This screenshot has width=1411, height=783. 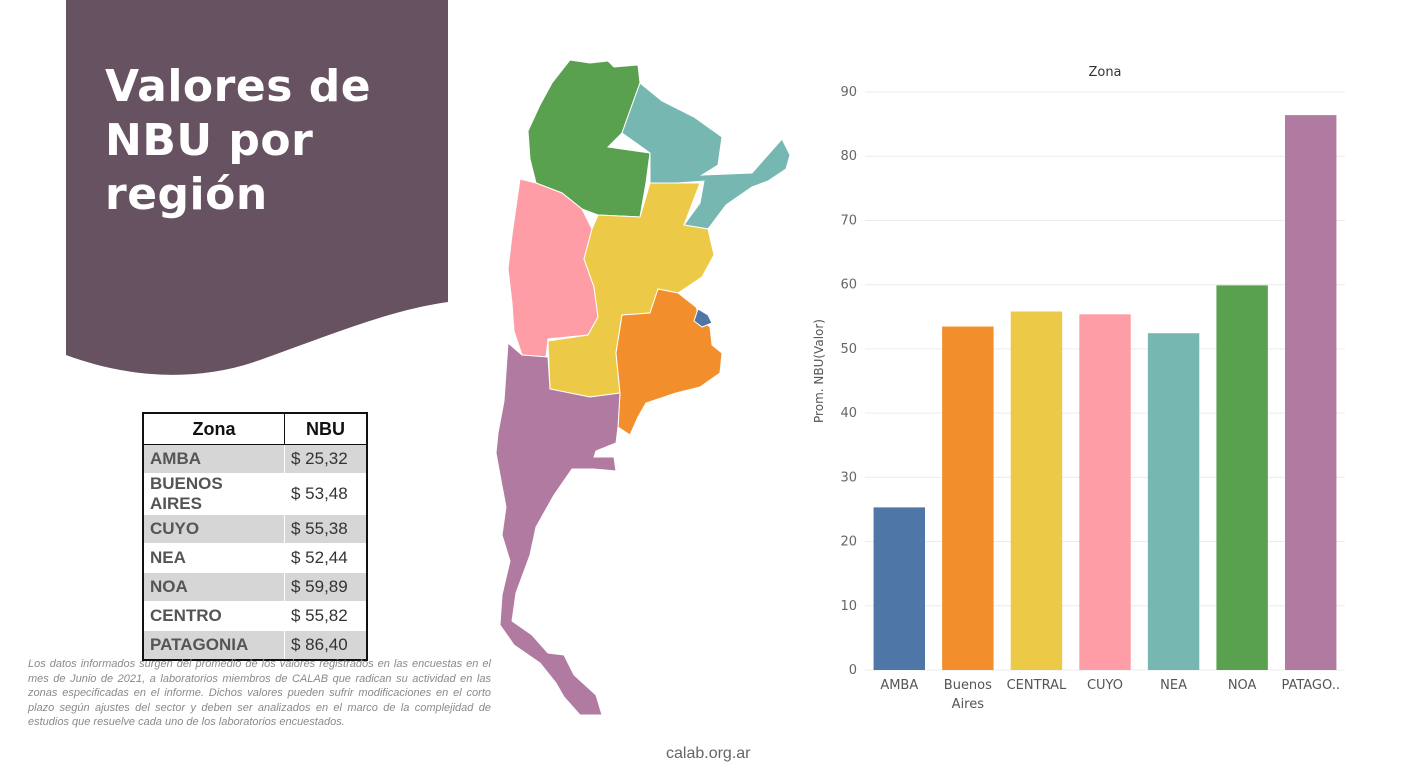 I want to click on y-tick-label: 80, so click(x=848, y=156).